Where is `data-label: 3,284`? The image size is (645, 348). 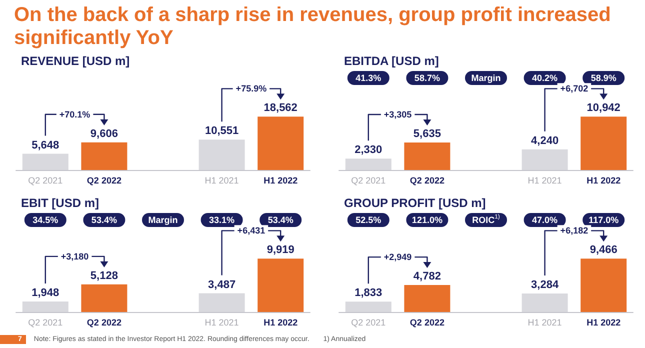 data-label: 3,284 is located at coordinates (545, 284).